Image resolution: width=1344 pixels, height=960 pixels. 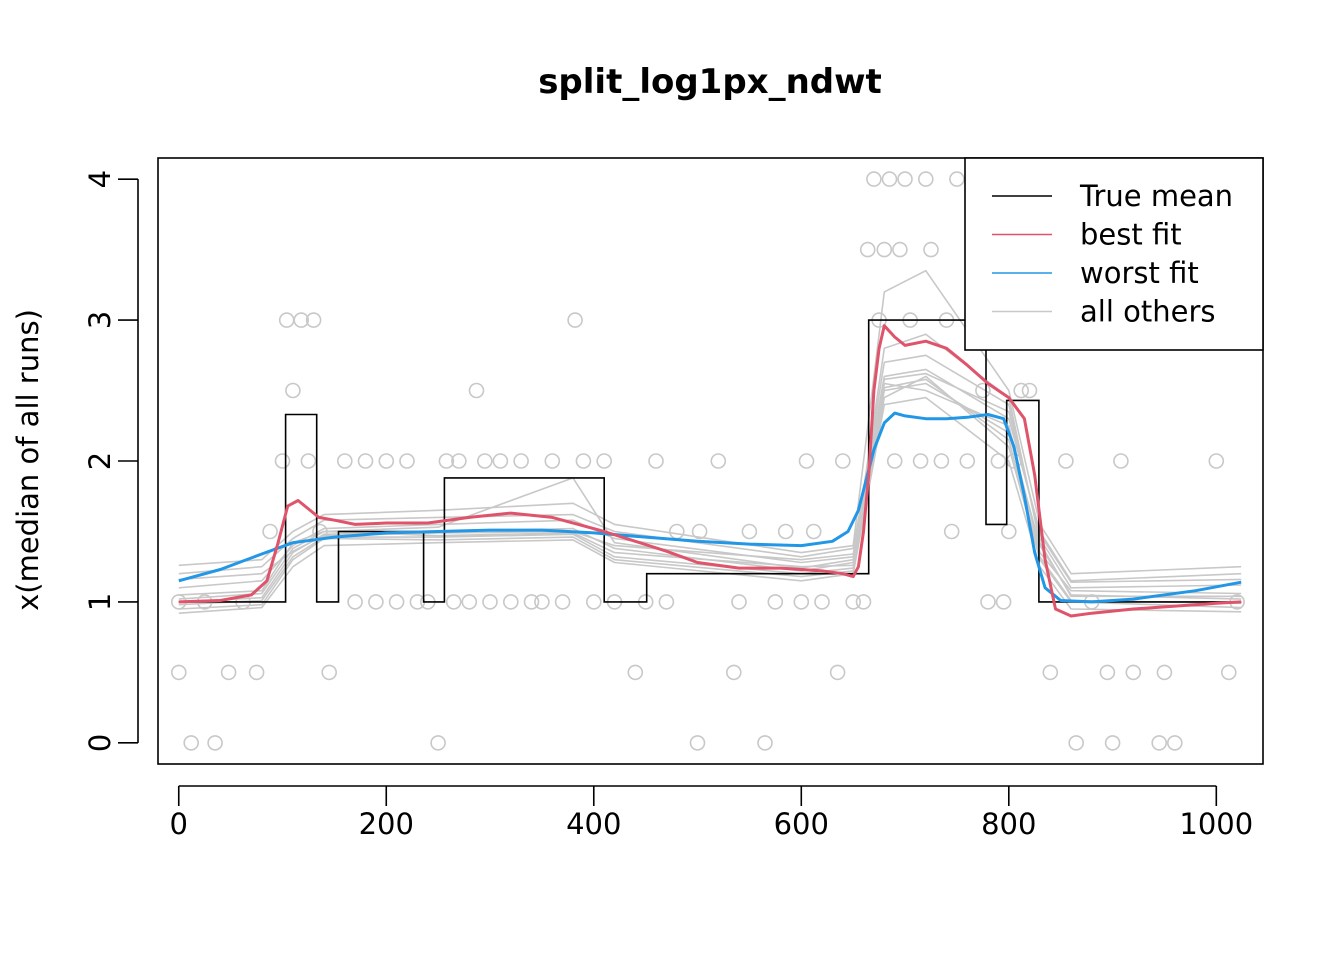 I want to click on y-axis: 0 1 2 3 4, so click(x=111, y=461).